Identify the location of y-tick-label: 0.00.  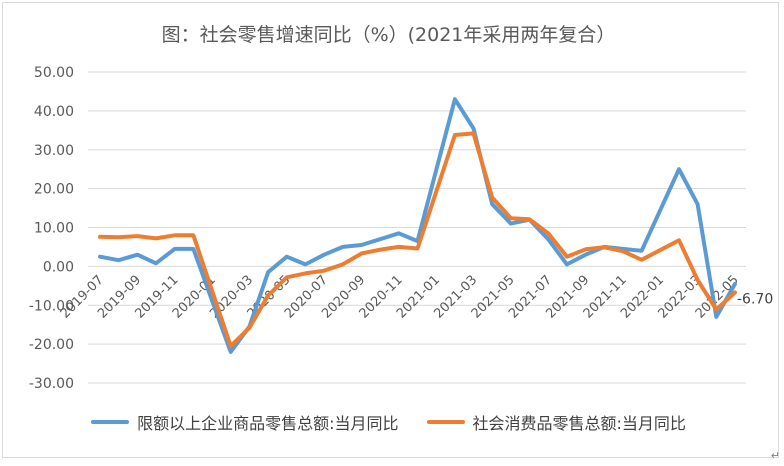
(58, 267).